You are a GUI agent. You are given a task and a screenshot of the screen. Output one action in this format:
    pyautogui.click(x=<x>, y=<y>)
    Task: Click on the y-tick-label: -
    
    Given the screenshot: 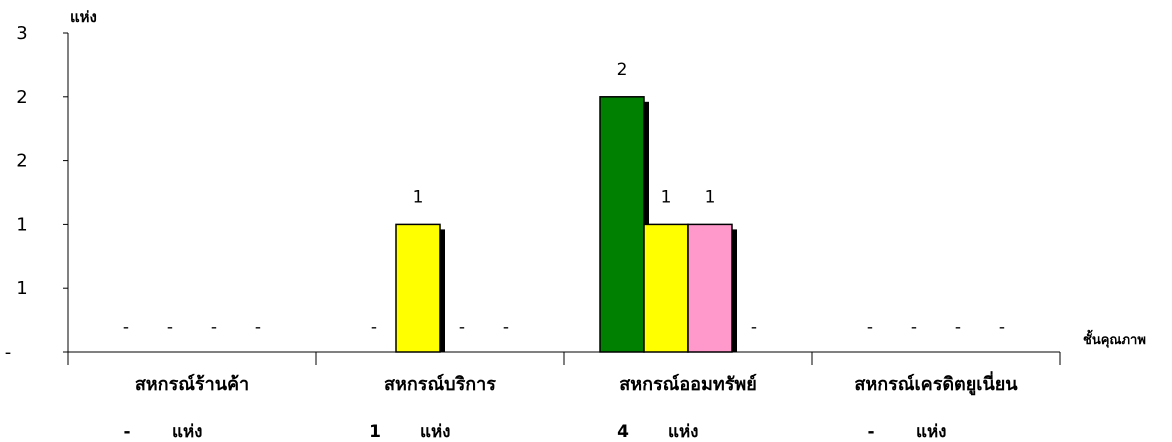 What is the action you would take?
    pyautogui.click(x=8, y=352)
    